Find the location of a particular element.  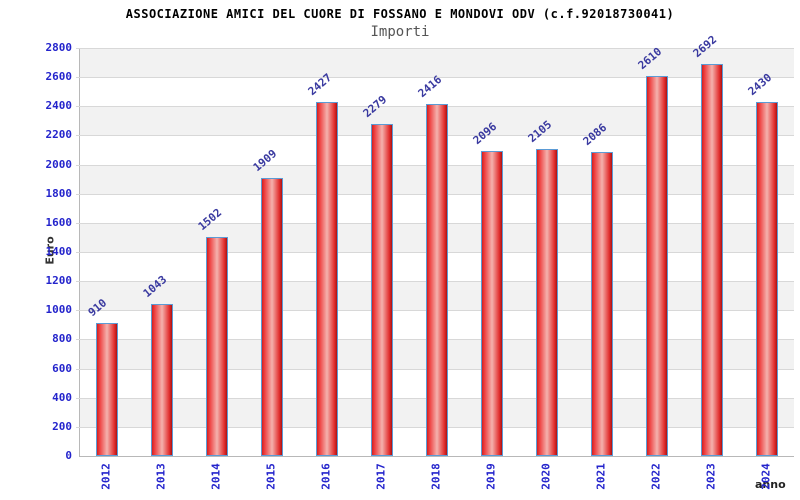

y-tick-label: 2400 is located at coordinates (59, 106).